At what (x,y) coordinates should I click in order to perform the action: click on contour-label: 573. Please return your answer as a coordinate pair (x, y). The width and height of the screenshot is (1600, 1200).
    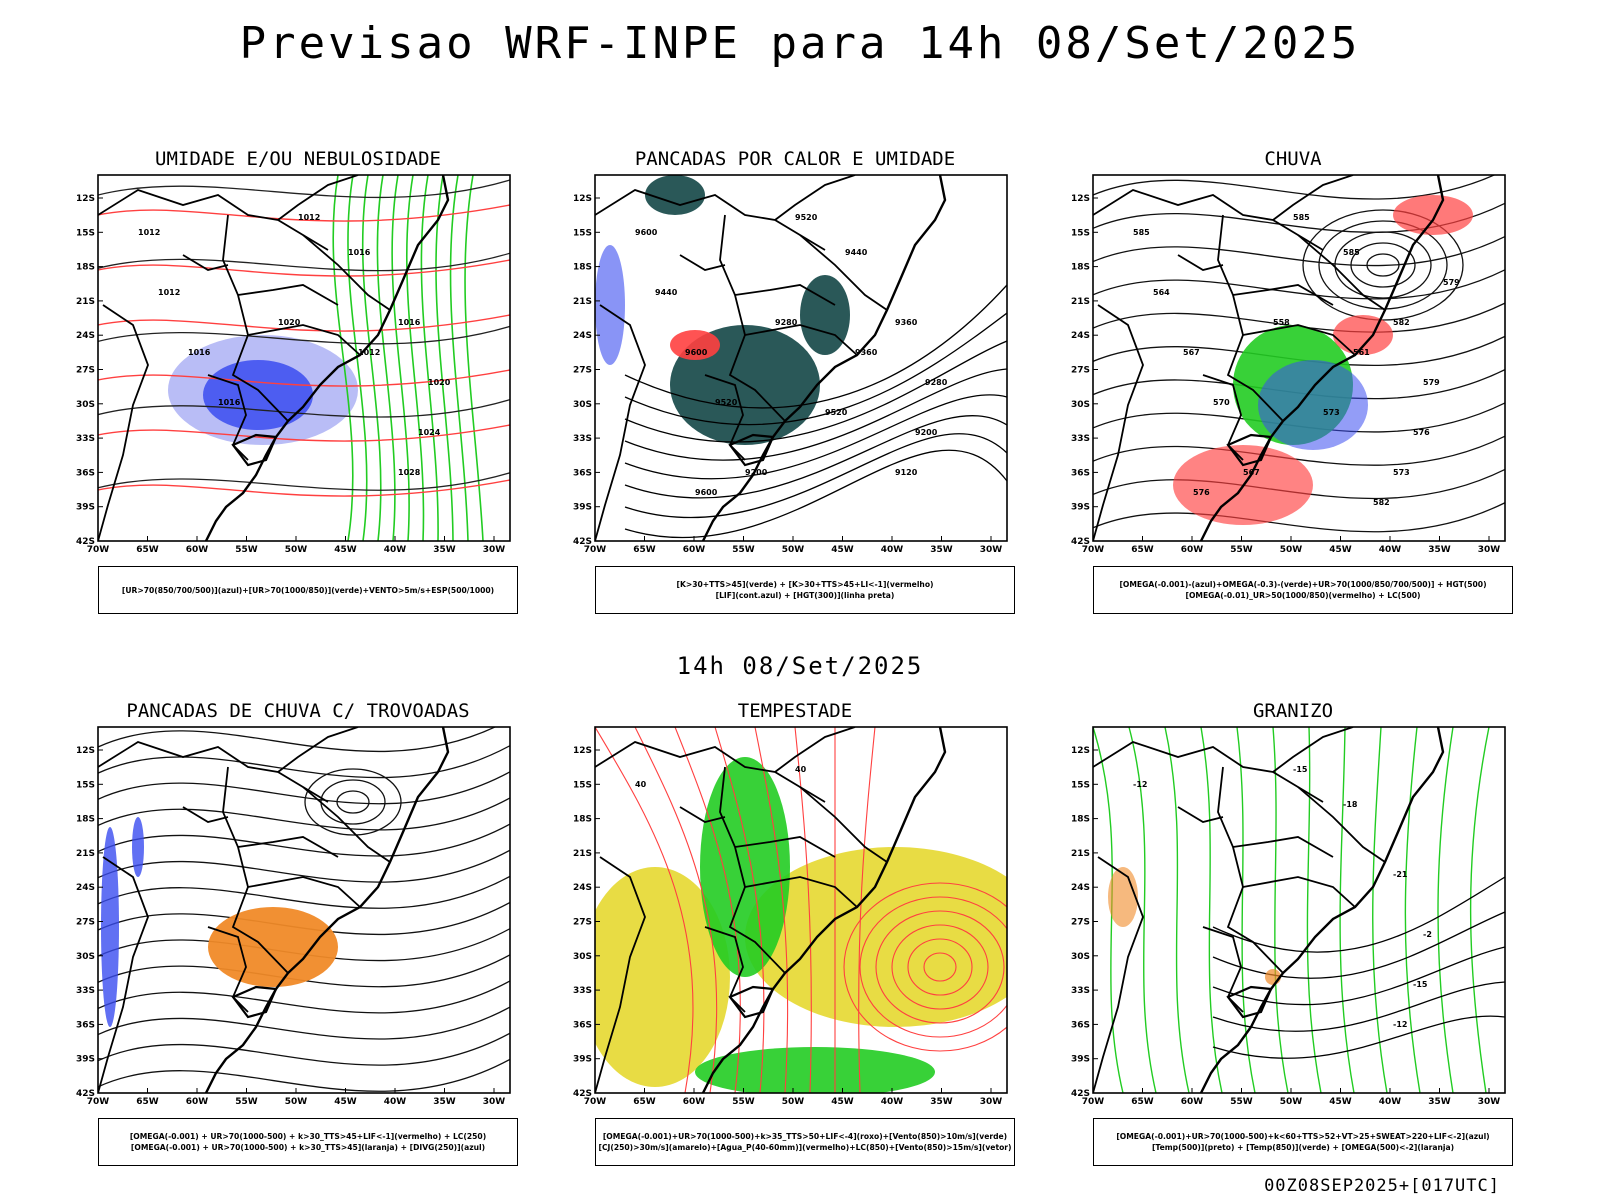
    Looking at the image, I should click on (1401, 472).